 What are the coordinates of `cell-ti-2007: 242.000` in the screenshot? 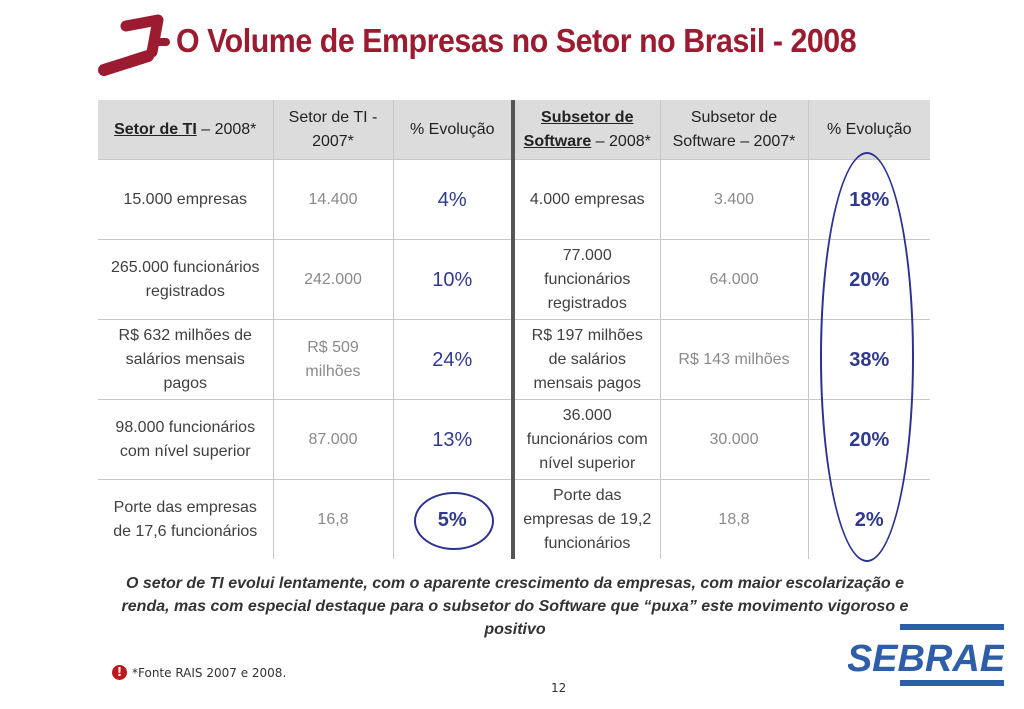 It's located at (333, 279).